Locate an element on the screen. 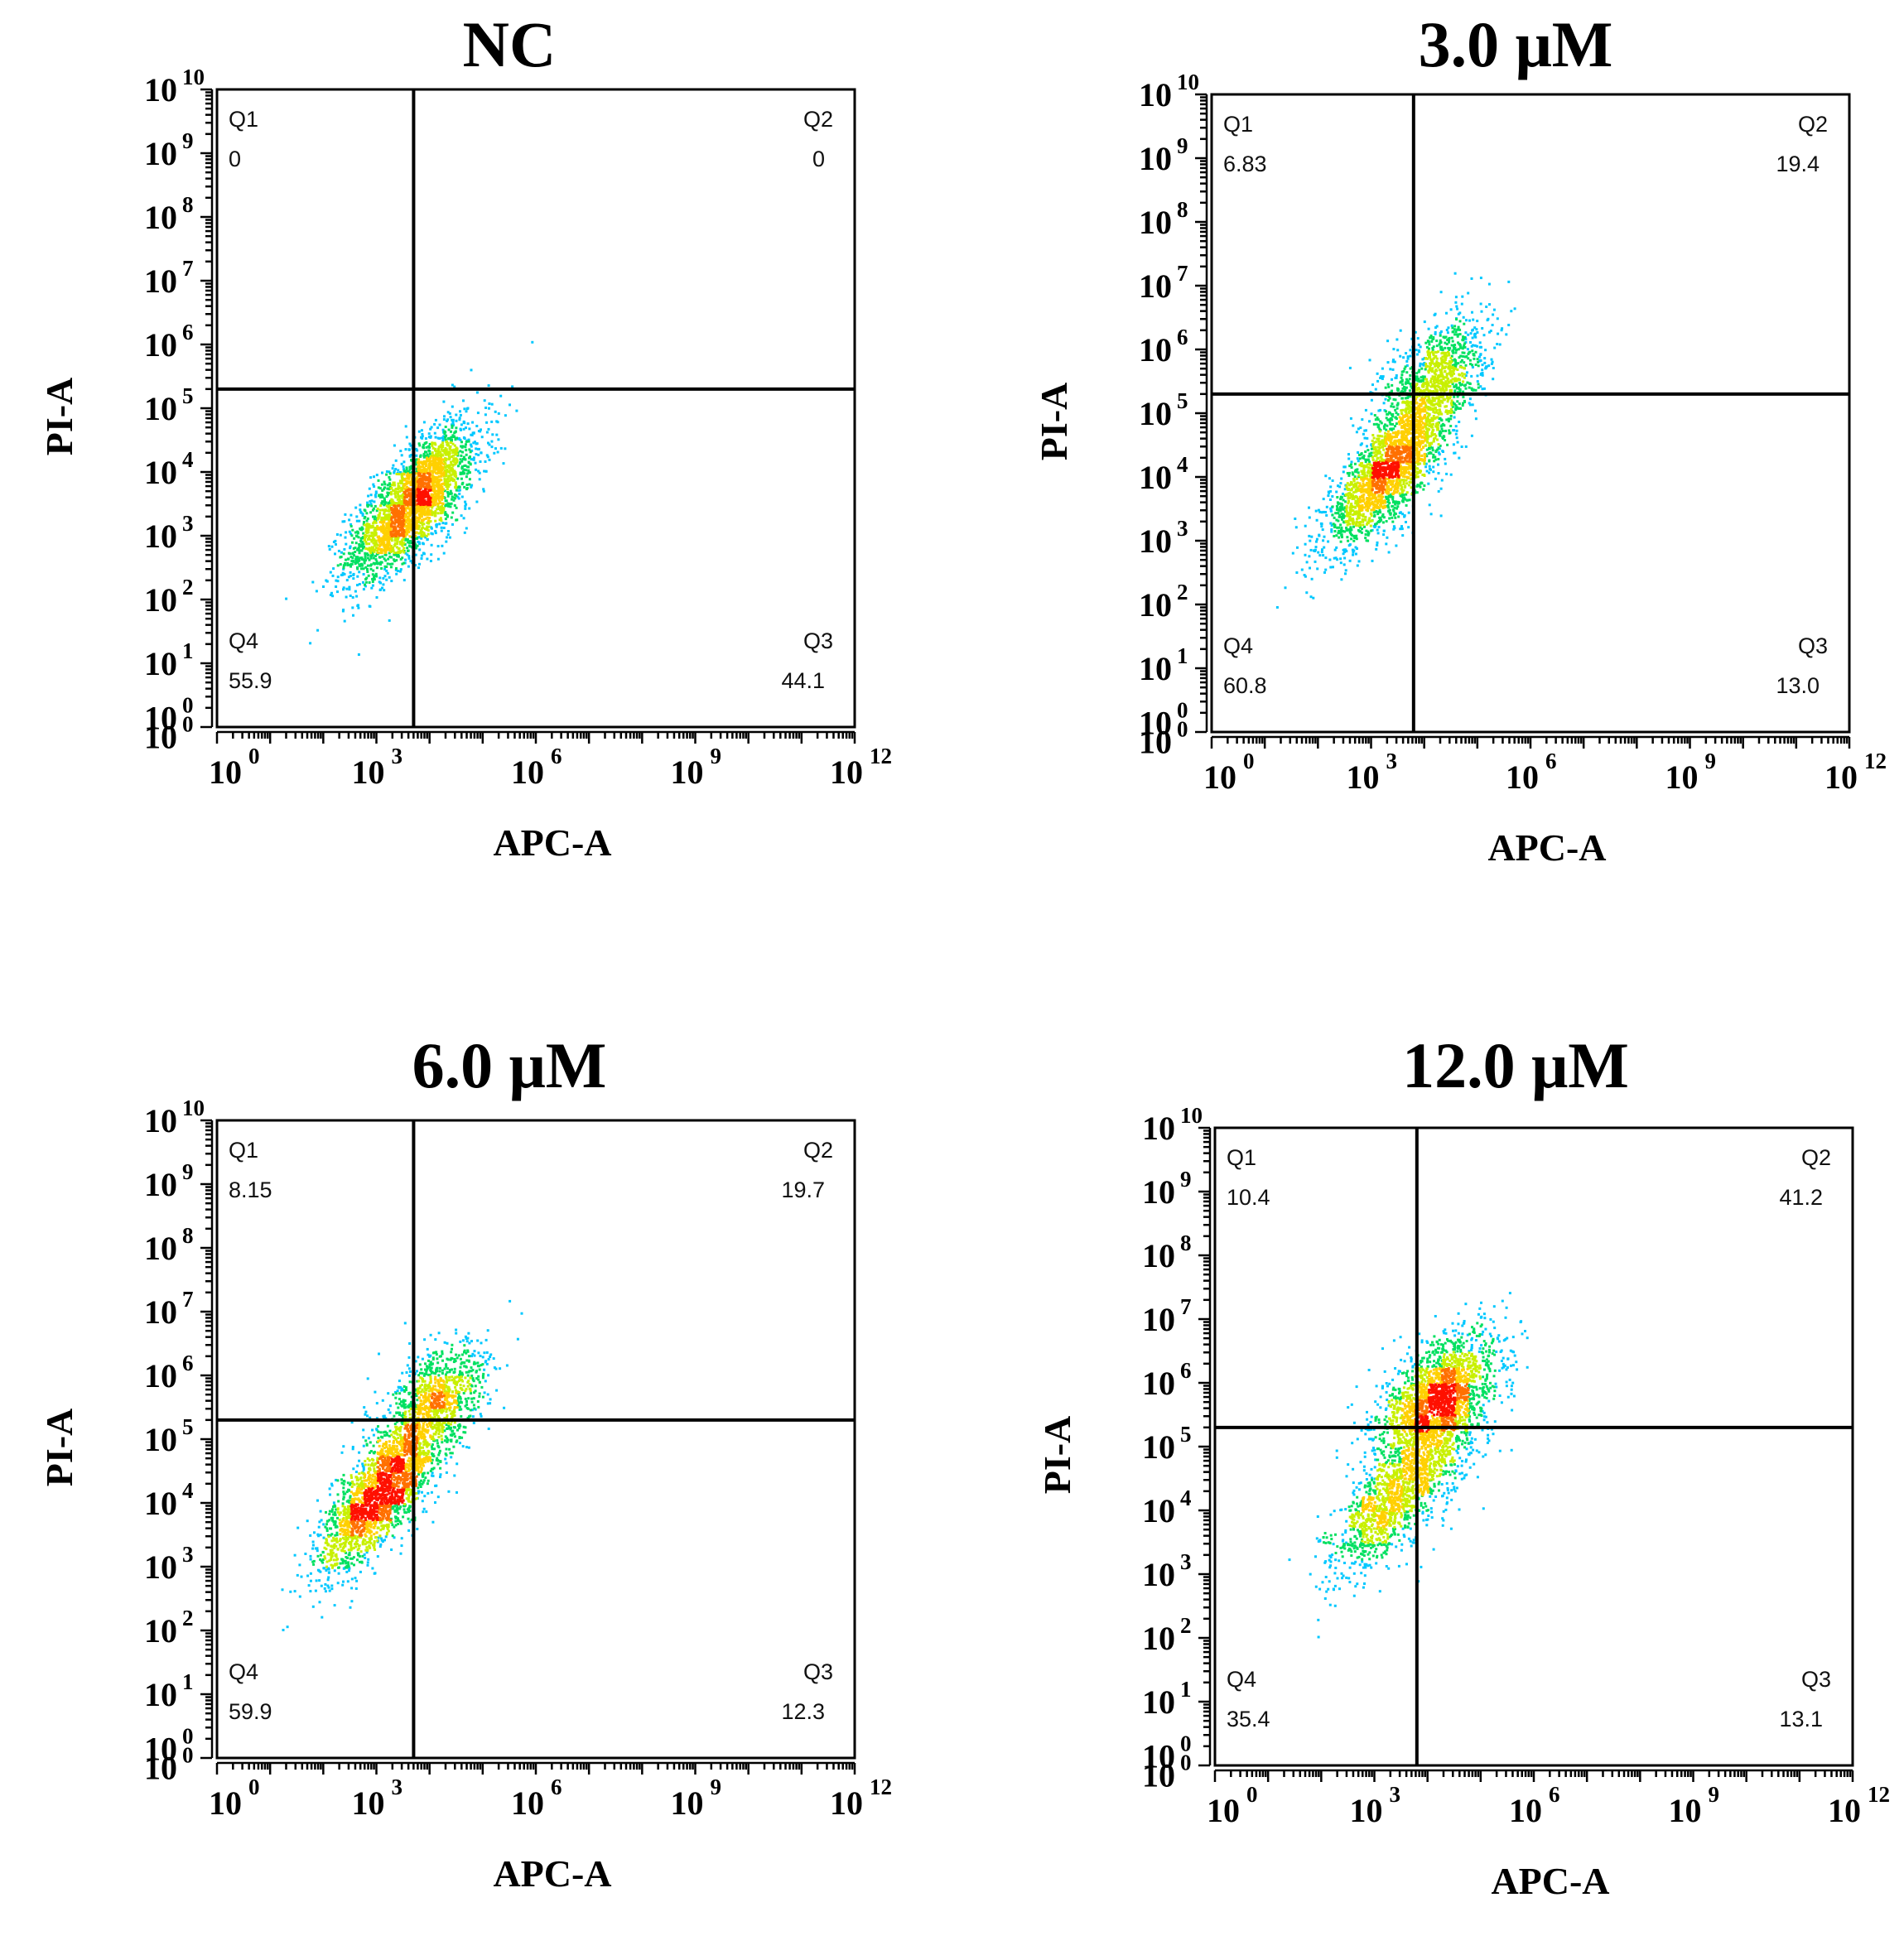 This screenshot has height=1936, width=1904. x-tick-exponent: 6 is located at coordinates (556, 756).